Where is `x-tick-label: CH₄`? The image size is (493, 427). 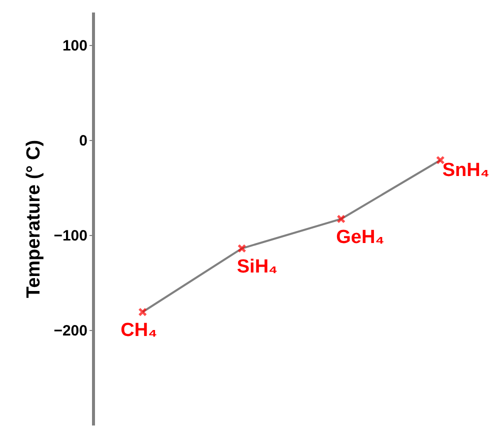
x-tick-label: CH₄ is located at coordinates (139, 331).